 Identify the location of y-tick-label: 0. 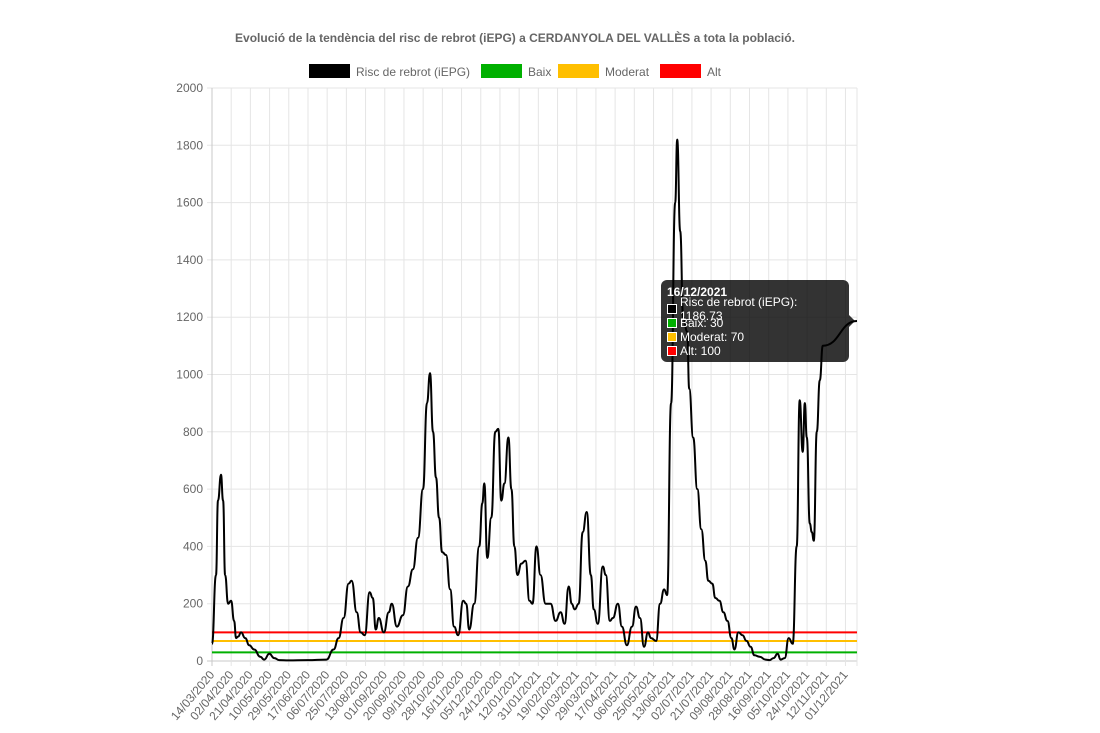
(199, 661).